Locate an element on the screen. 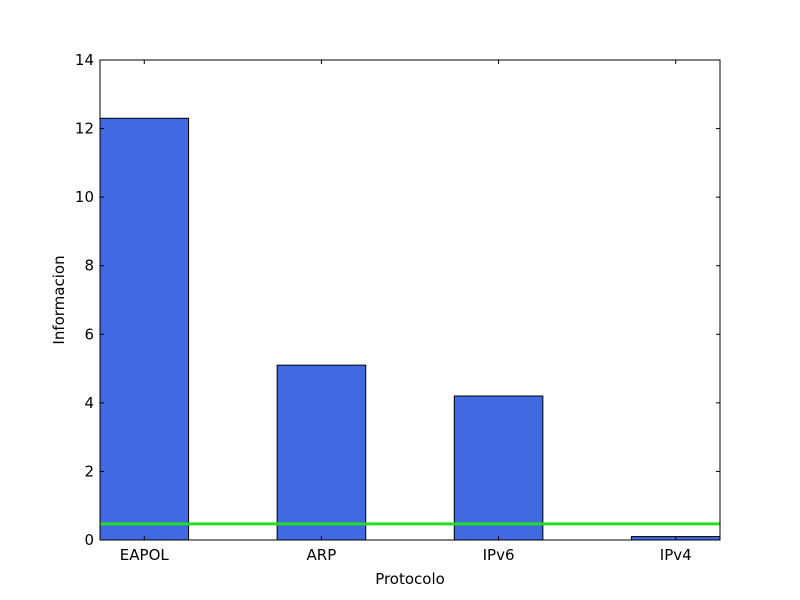  y-axis-label: Informacion is located at coordinates (59, 299).